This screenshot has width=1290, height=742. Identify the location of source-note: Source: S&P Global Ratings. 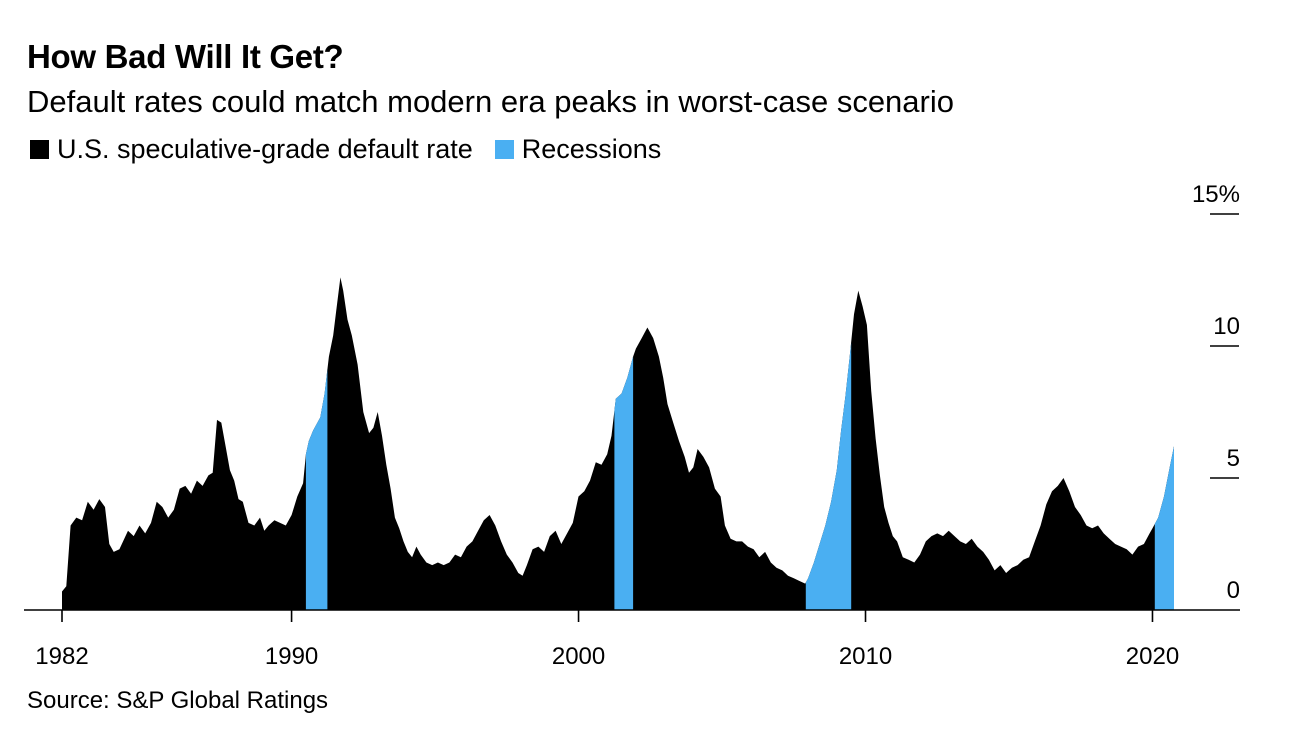
(178, 700).